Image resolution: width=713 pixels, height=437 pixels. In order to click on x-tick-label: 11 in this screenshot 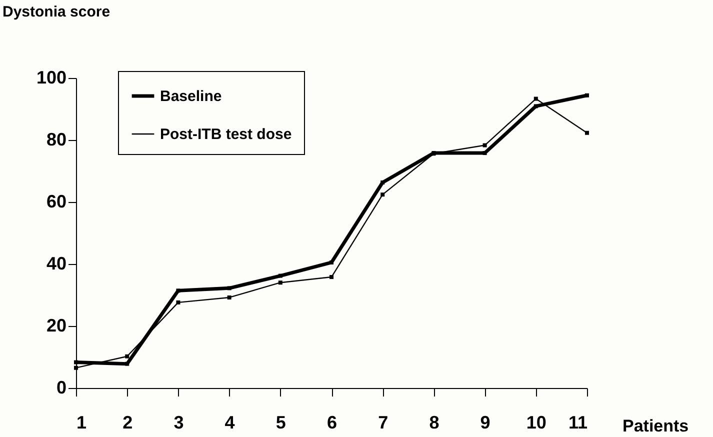, I will do `click(578, 422)`.